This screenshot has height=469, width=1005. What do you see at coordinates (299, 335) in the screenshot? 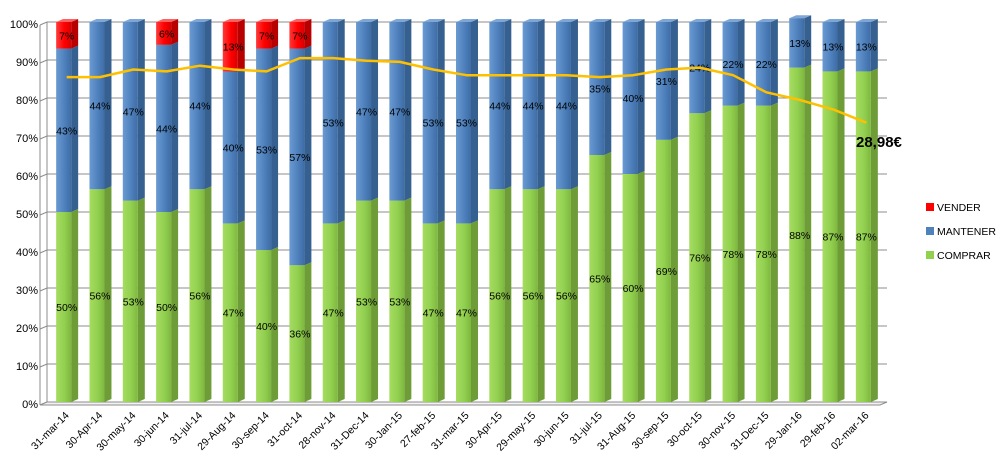
I see `data-label: 36%` at bounding box center [299, 335].